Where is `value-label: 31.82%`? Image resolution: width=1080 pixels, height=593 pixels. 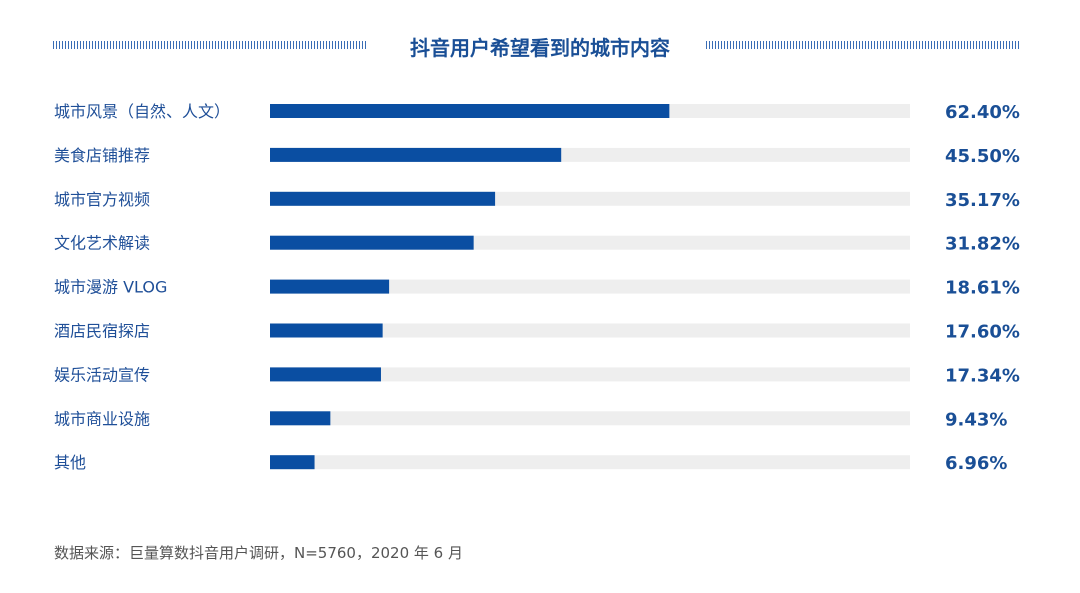 value-label: 31.82% is located at coordinates (982, 244).